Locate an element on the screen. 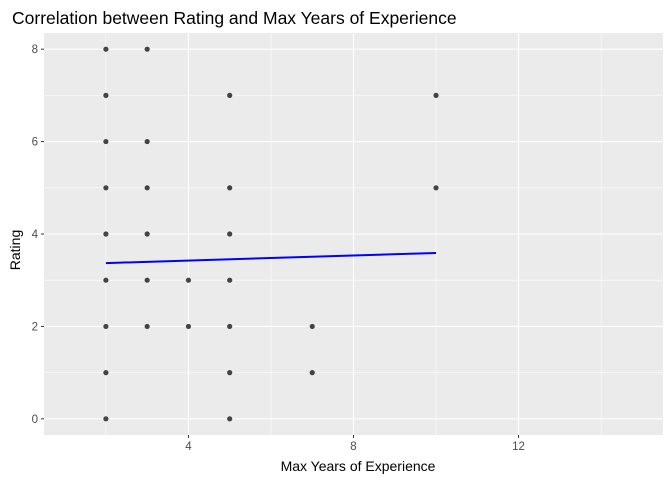 The width and height of the screenshot is (672, 480). trend-line-group is located at coordinates (271, 258).